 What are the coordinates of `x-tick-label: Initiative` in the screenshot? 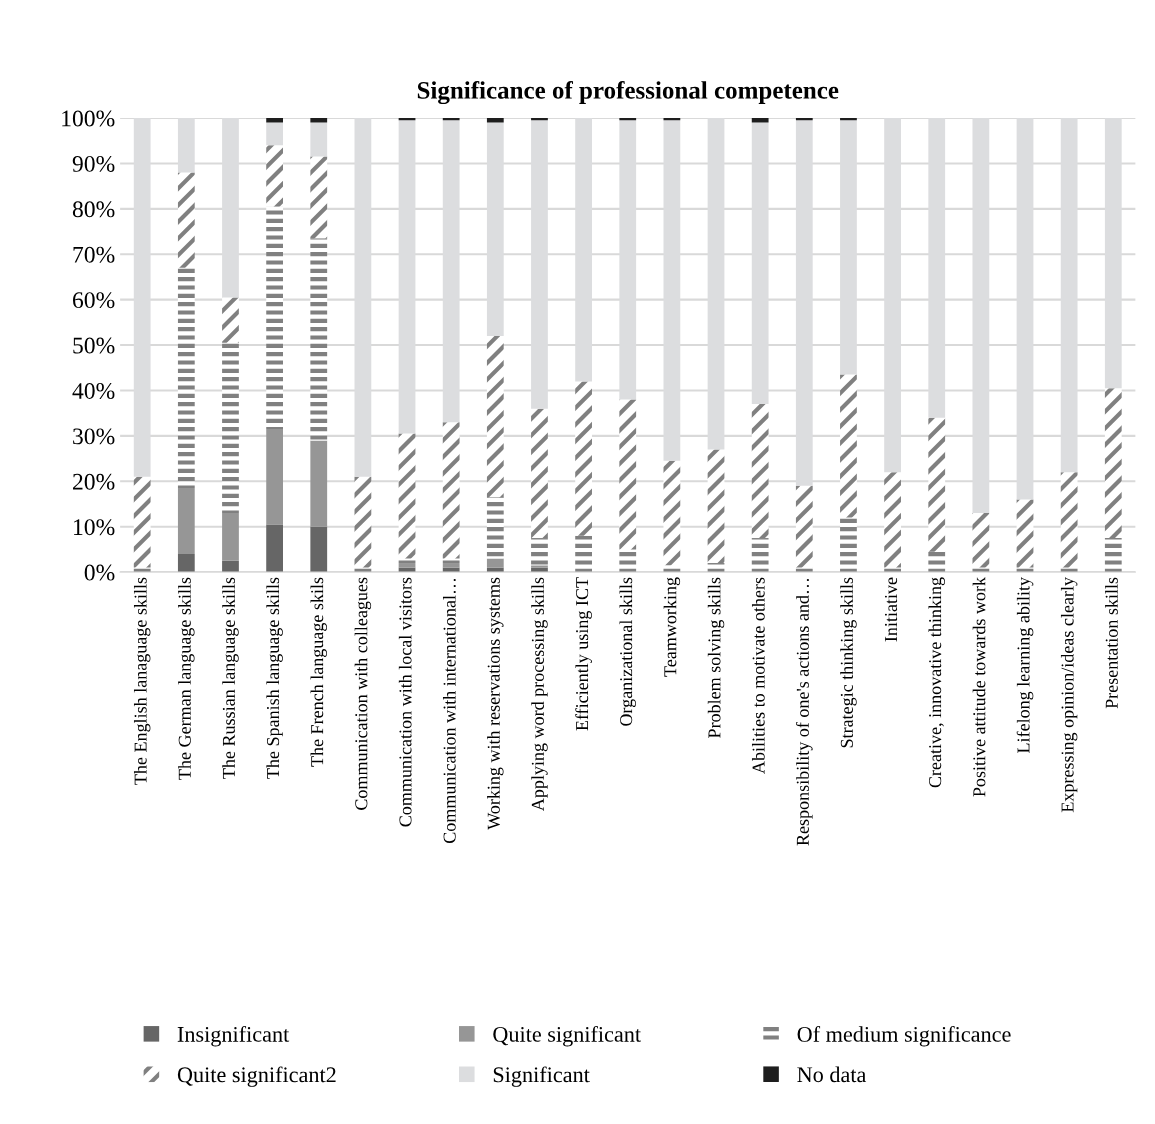 It's located at (891, 609).